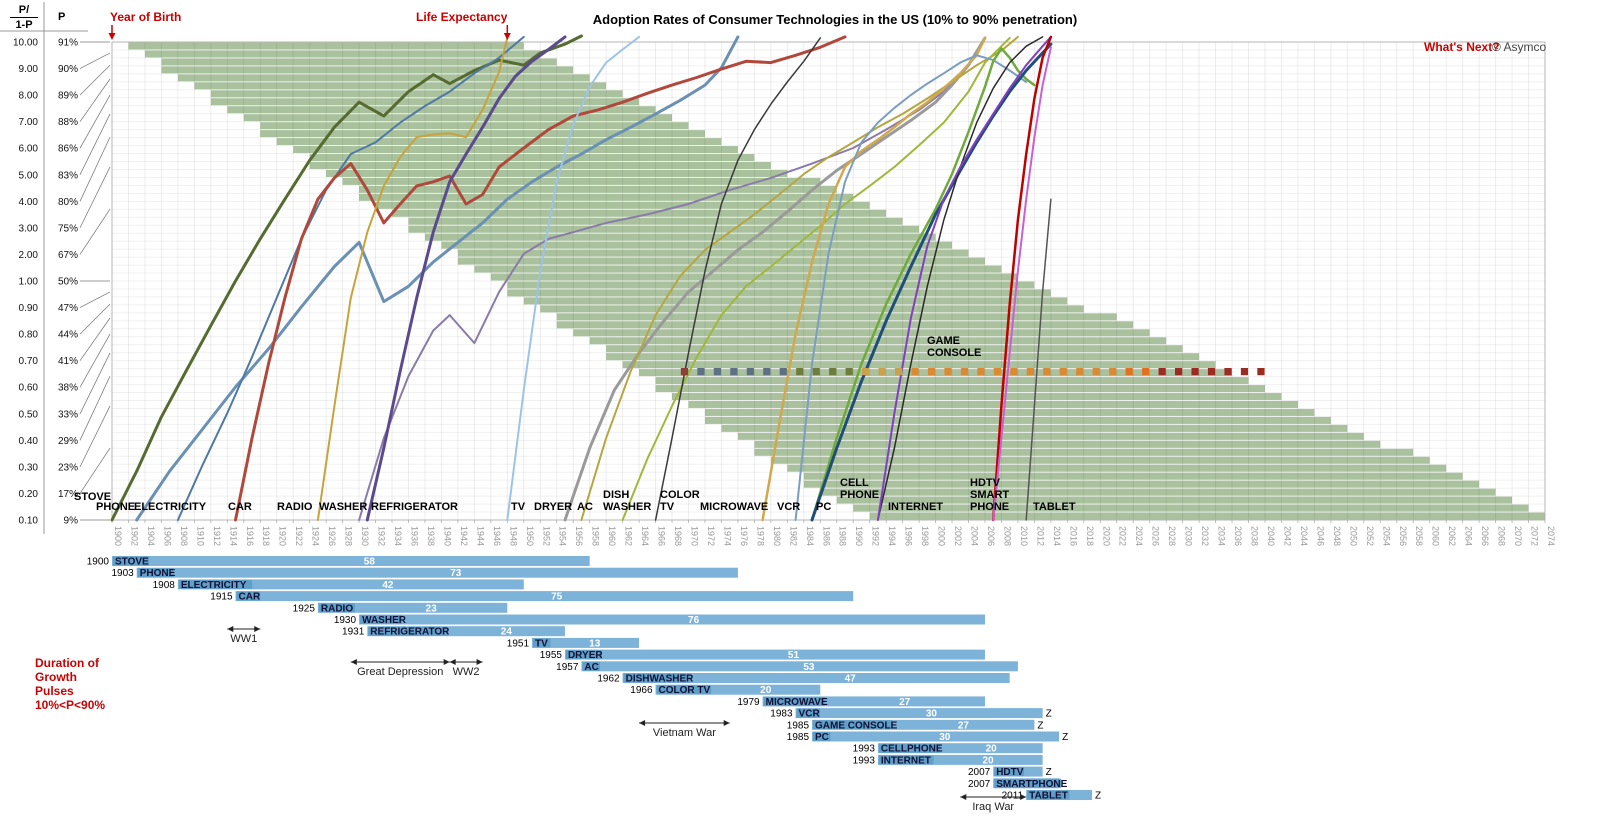 Image resolution: width=1600 pixels, height=834 pixels. What do you see at coordinates (1238, 536) in the screenshot?
I see `x-tick-label: 2036` at bounding box center [1238, 536].